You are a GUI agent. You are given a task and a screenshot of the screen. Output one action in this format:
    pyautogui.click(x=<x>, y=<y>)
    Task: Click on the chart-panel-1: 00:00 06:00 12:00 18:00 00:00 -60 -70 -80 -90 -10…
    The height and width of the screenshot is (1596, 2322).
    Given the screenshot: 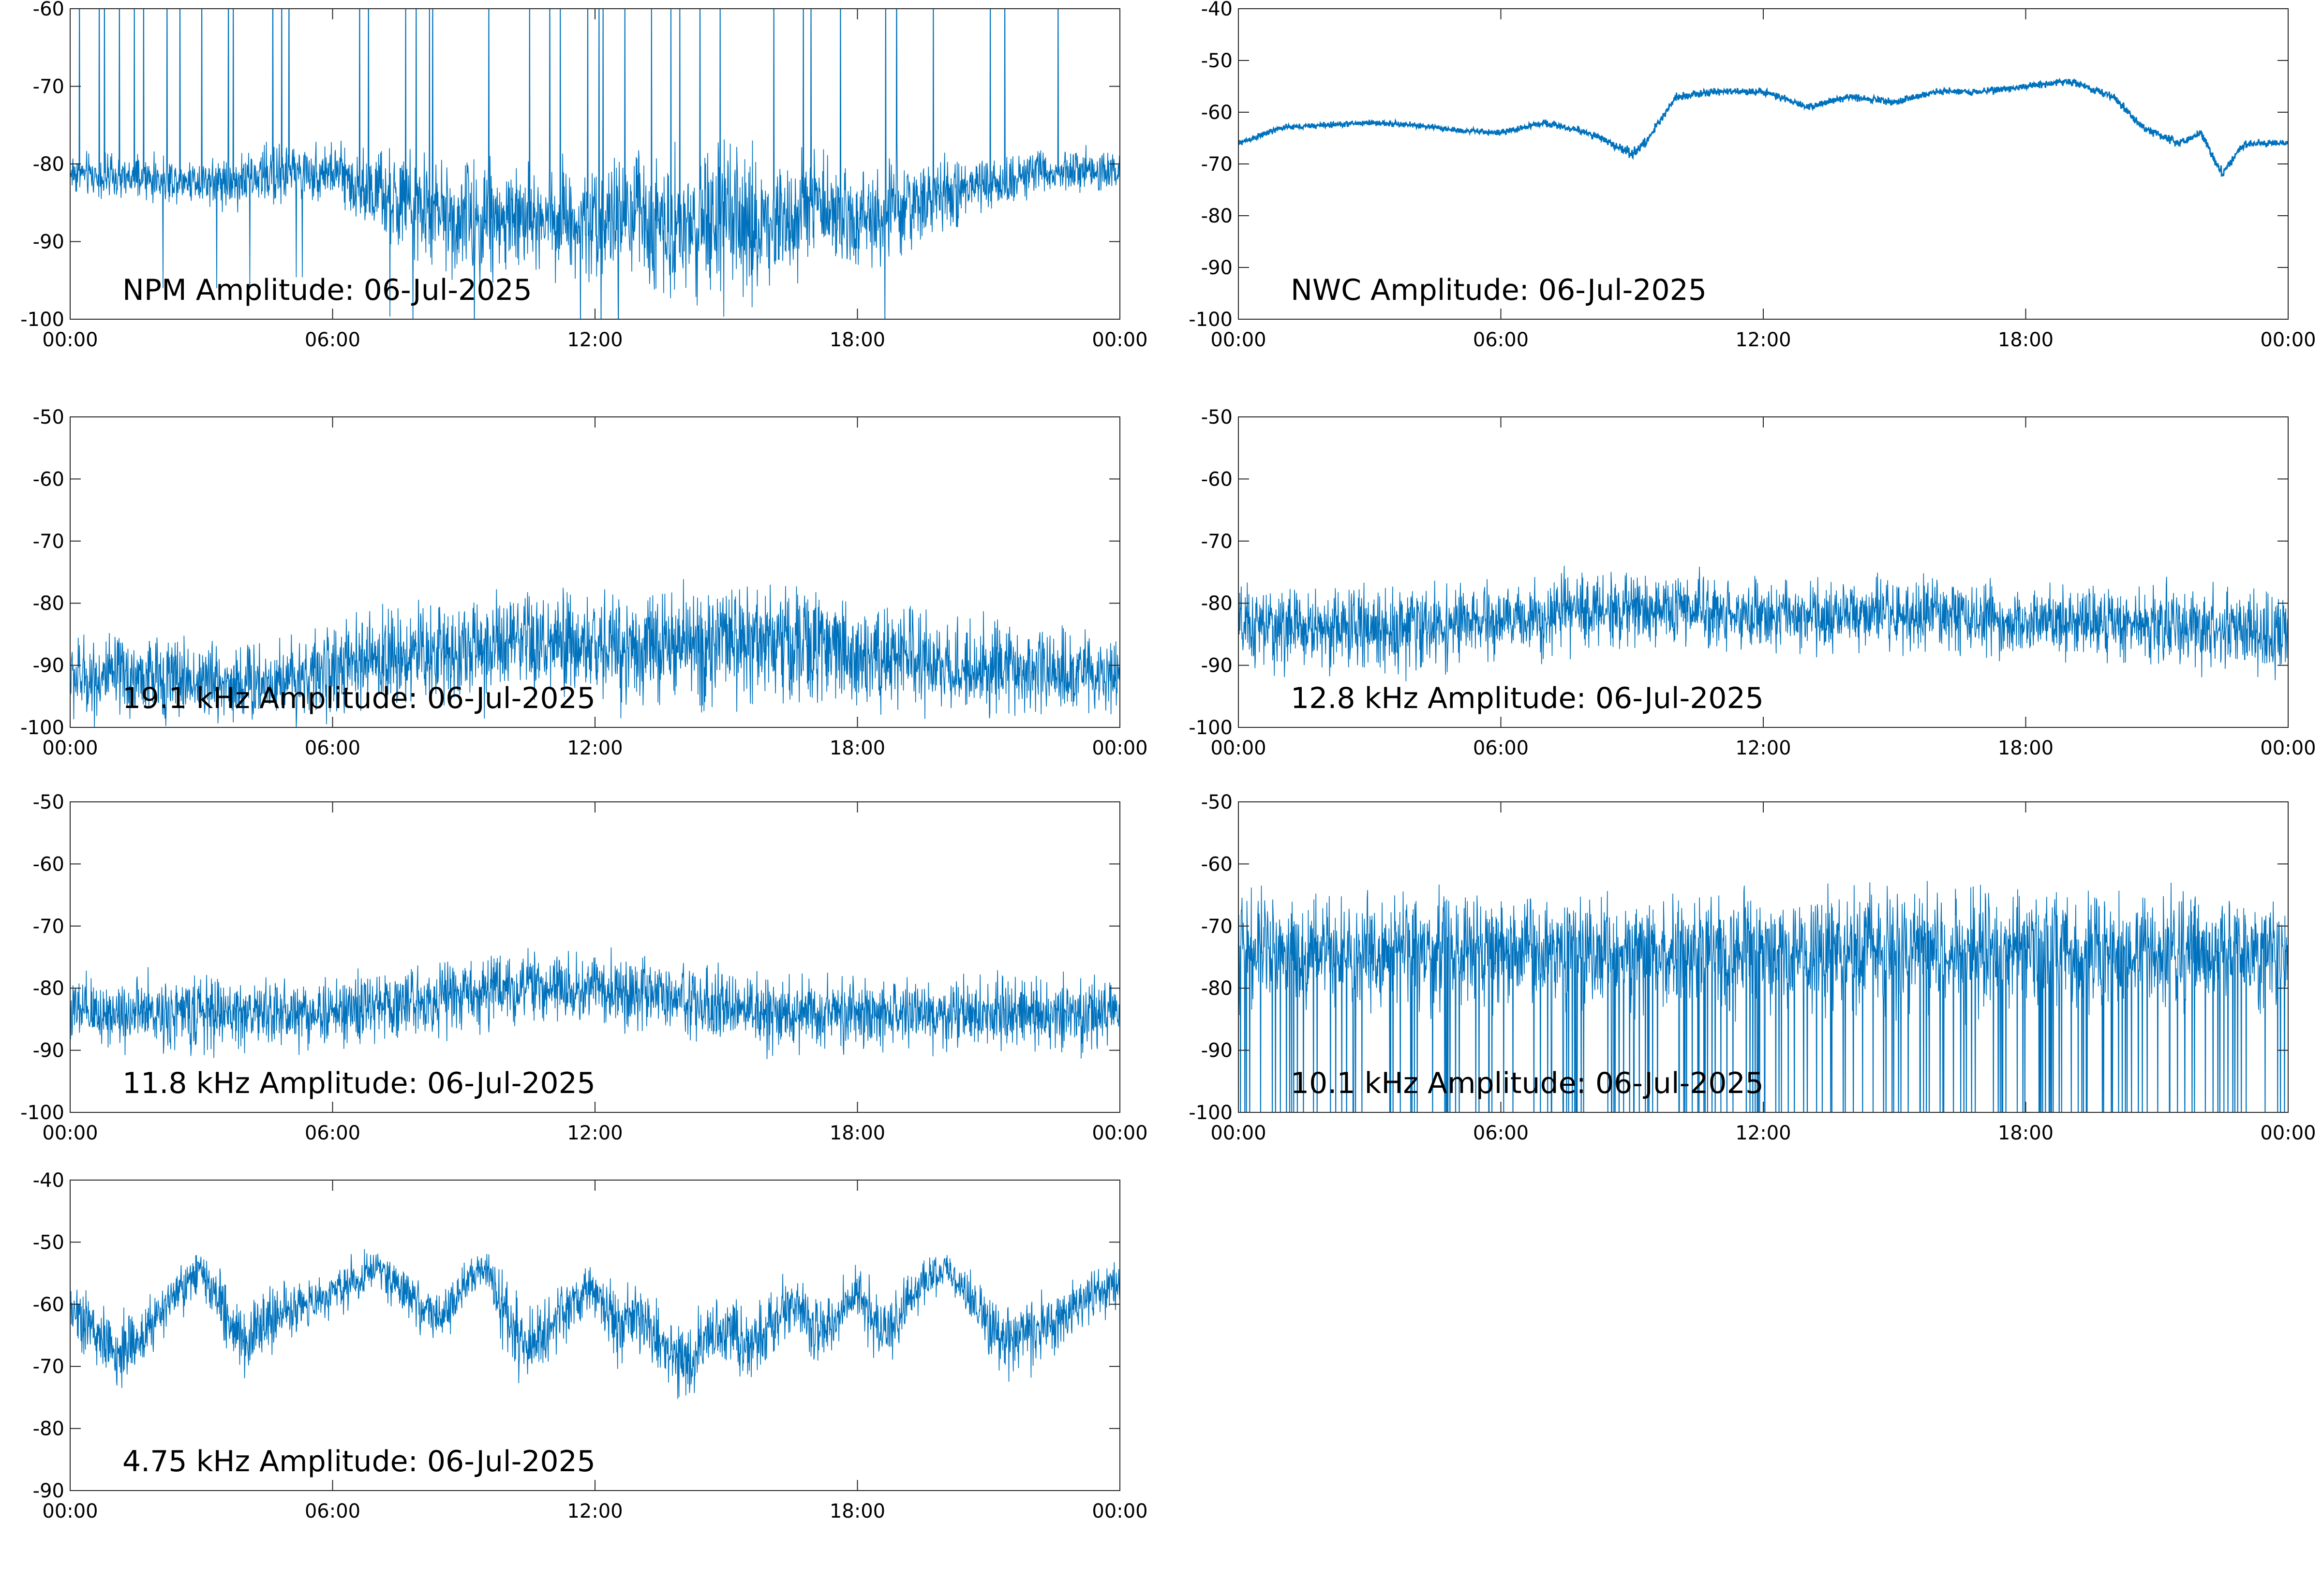 What is the action you would take?
    pyautogui.click(x=583, y=175)
    